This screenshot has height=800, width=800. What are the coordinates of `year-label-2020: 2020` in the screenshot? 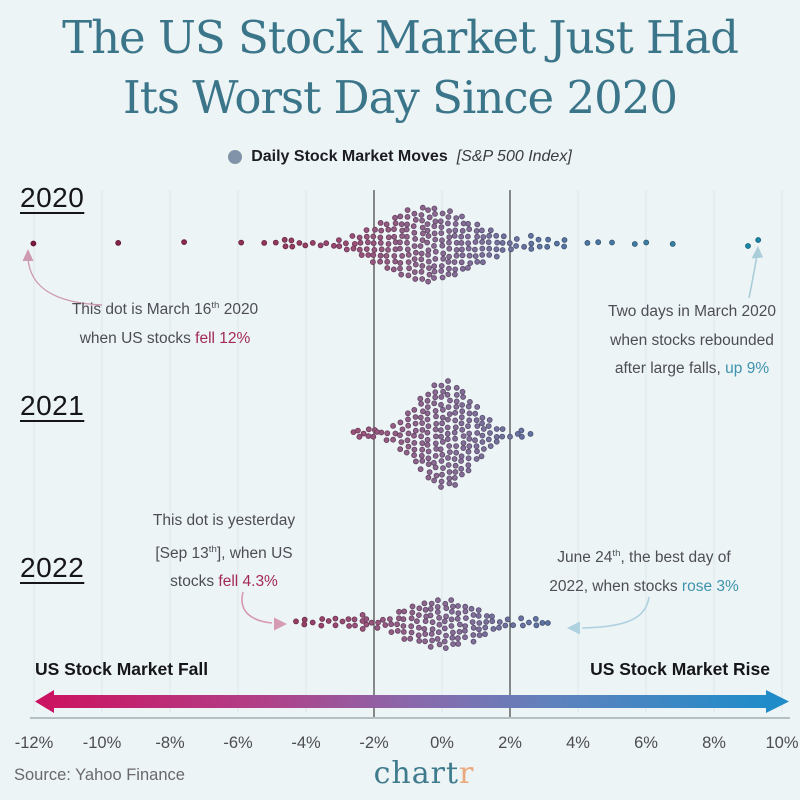 It's located at (52, 197).